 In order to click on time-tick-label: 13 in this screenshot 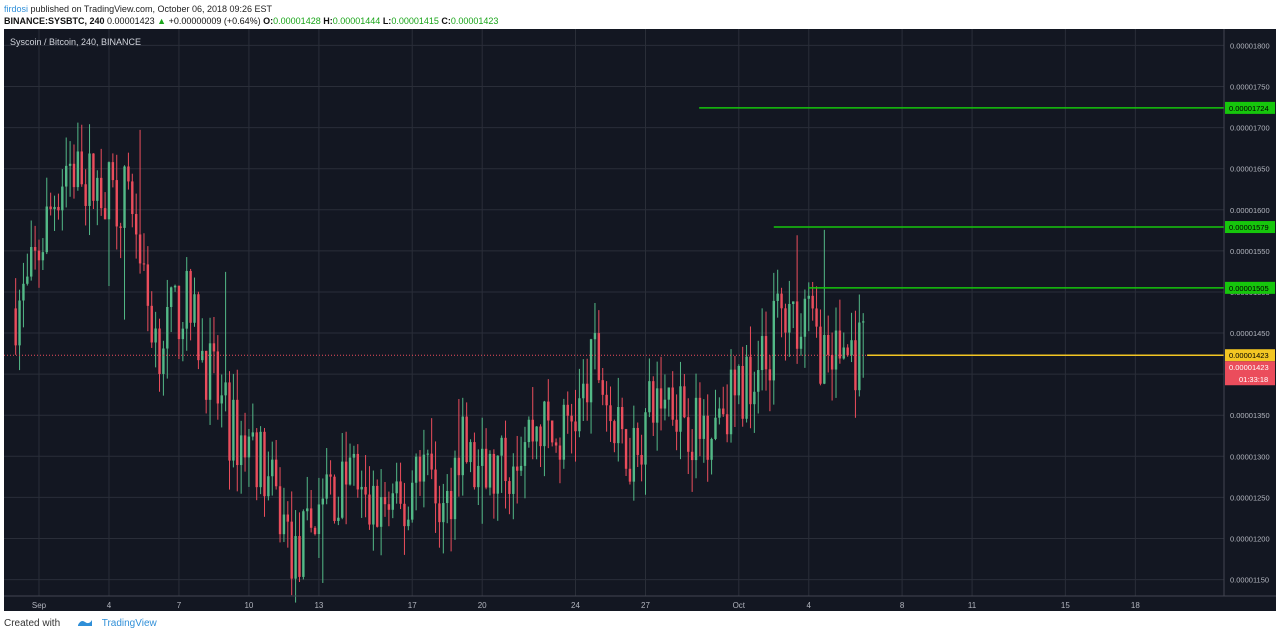, I will do `click(318, 605)`.